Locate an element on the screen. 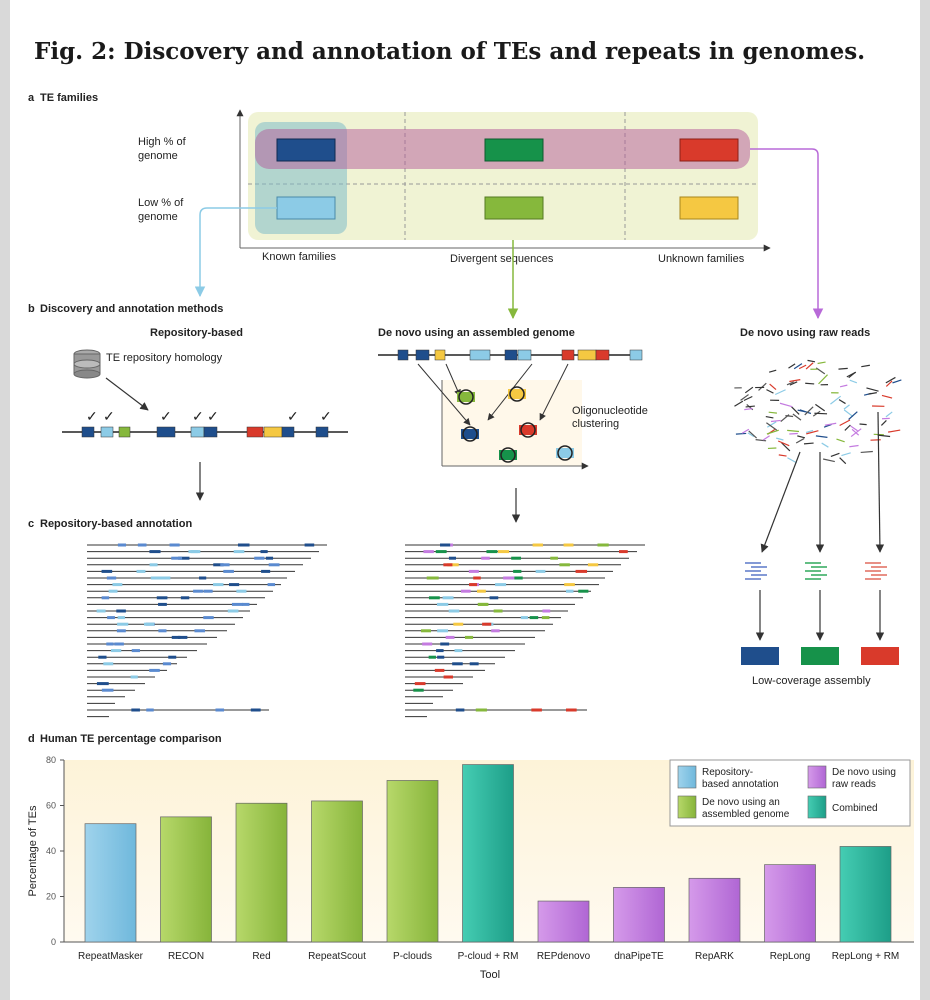 The width and height of the screenshot is (930, 1000). te-block-light-blue is located at coordinates (306, 208).